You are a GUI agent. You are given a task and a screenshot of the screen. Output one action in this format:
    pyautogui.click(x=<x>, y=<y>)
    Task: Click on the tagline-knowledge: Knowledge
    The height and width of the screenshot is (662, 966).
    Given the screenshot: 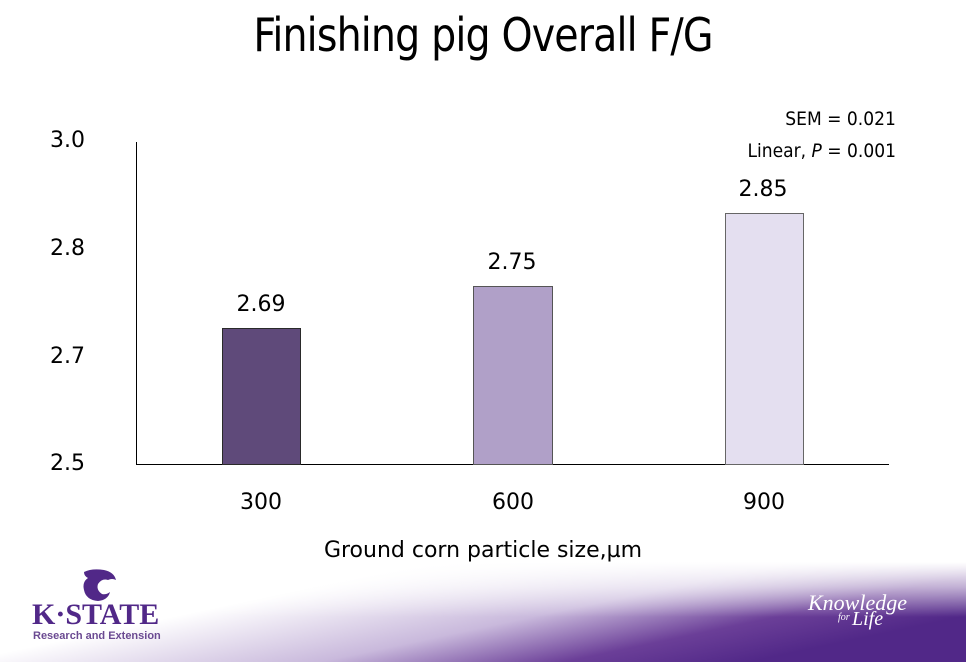 What is the action you would take?
    pyautogui.click(x=857, y=602)
    